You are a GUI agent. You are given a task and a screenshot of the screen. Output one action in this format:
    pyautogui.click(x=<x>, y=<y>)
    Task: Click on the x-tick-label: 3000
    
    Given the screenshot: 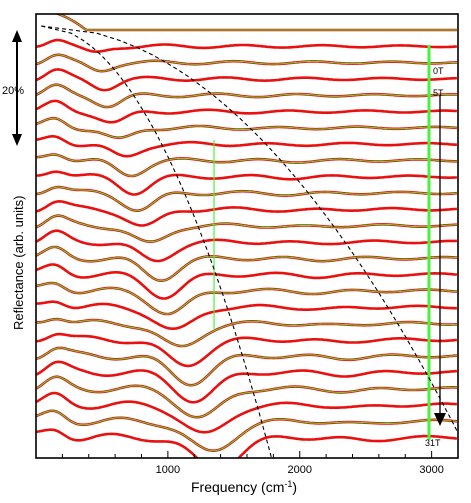 What is the action you would take?
    pyautogui.click(x=431, y=470)
    